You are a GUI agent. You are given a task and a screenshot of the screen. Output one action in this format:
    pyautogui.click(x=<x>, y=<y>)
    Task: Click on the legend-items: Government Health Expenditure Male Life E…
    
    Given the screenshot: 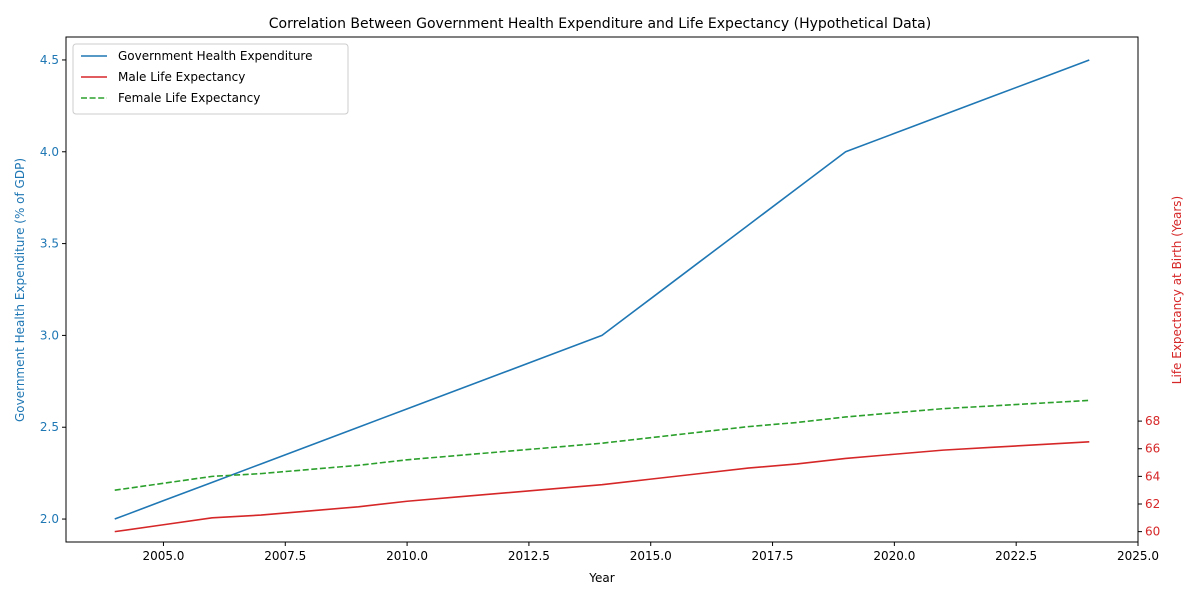 What is the action you would take?
    pyautogui.click(x=196, y=77)
    